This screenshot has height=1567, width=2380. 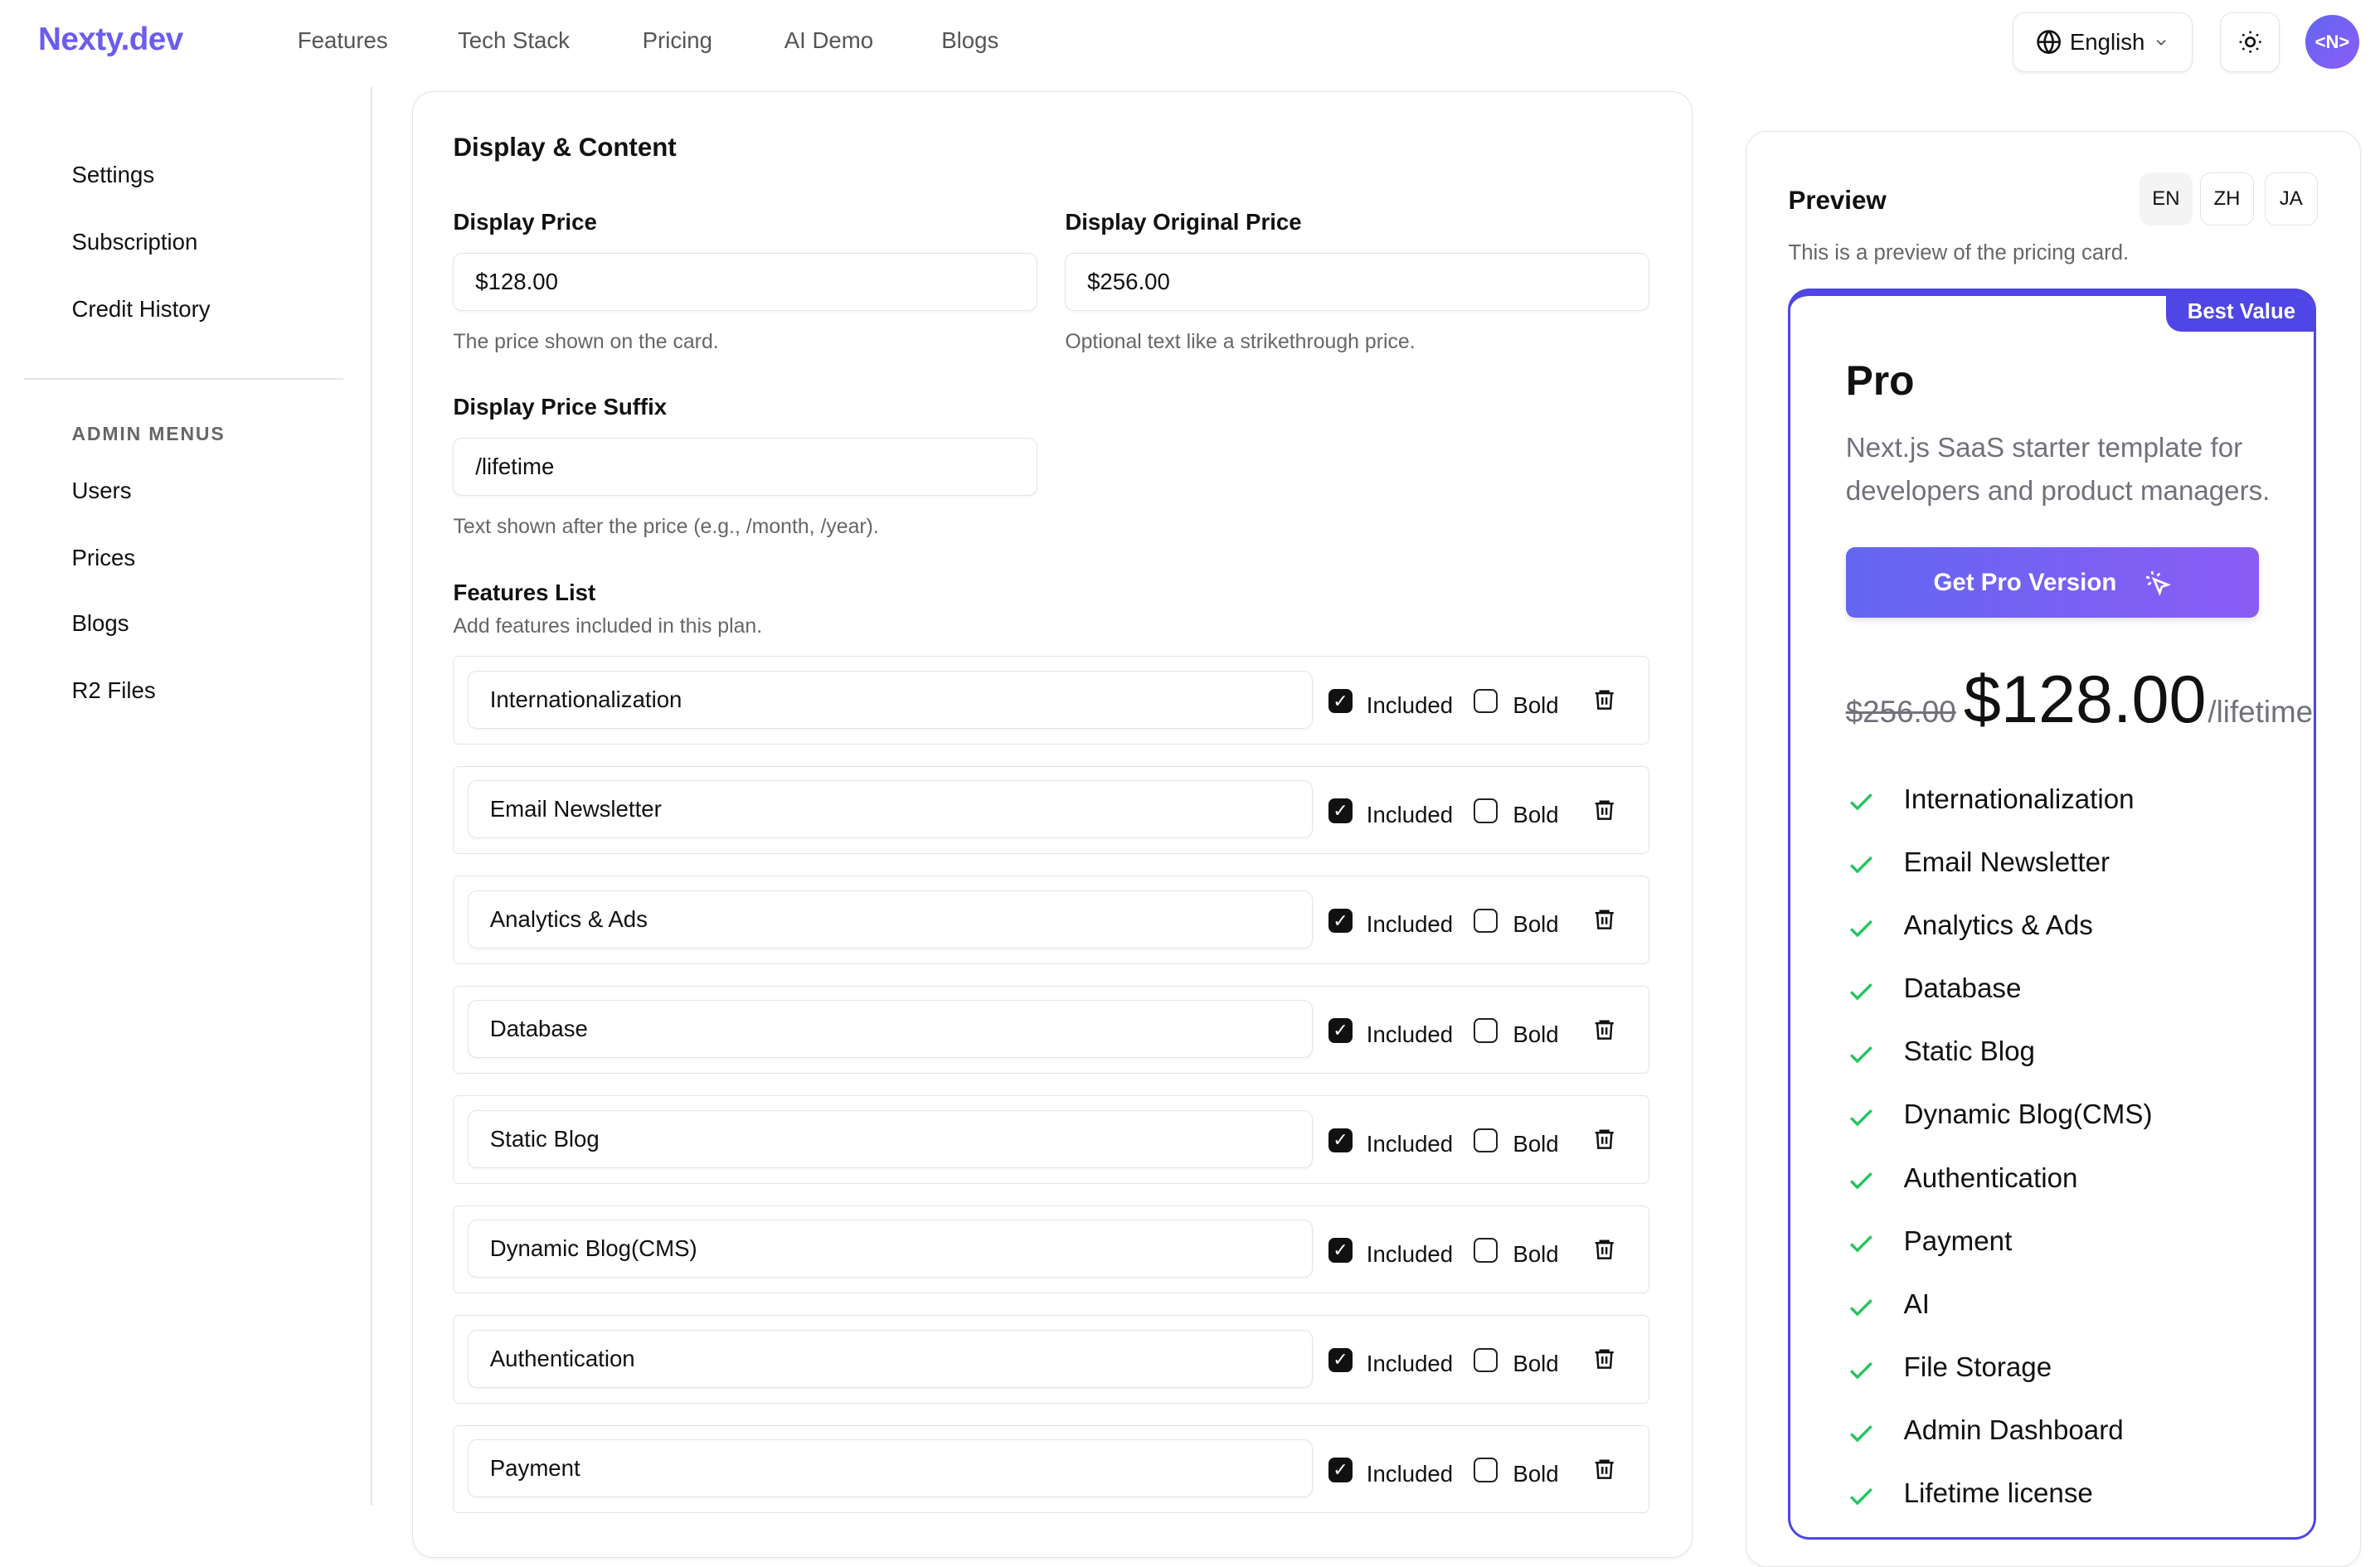 What do you see at coordinates (2161, 42) in the screenshot?
I see `chevron-down-icon` at bounding box center [2161, 42].